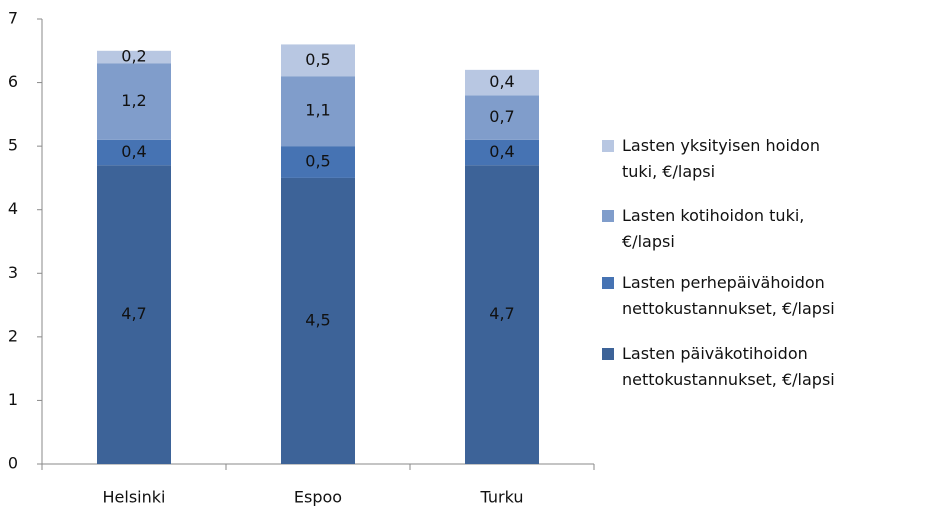 The width and height of the screenshot is (926, 511). Describe the element at coordinates (318, 497) in the screenshot. I see `x-tick-label: Espoo` at that location.